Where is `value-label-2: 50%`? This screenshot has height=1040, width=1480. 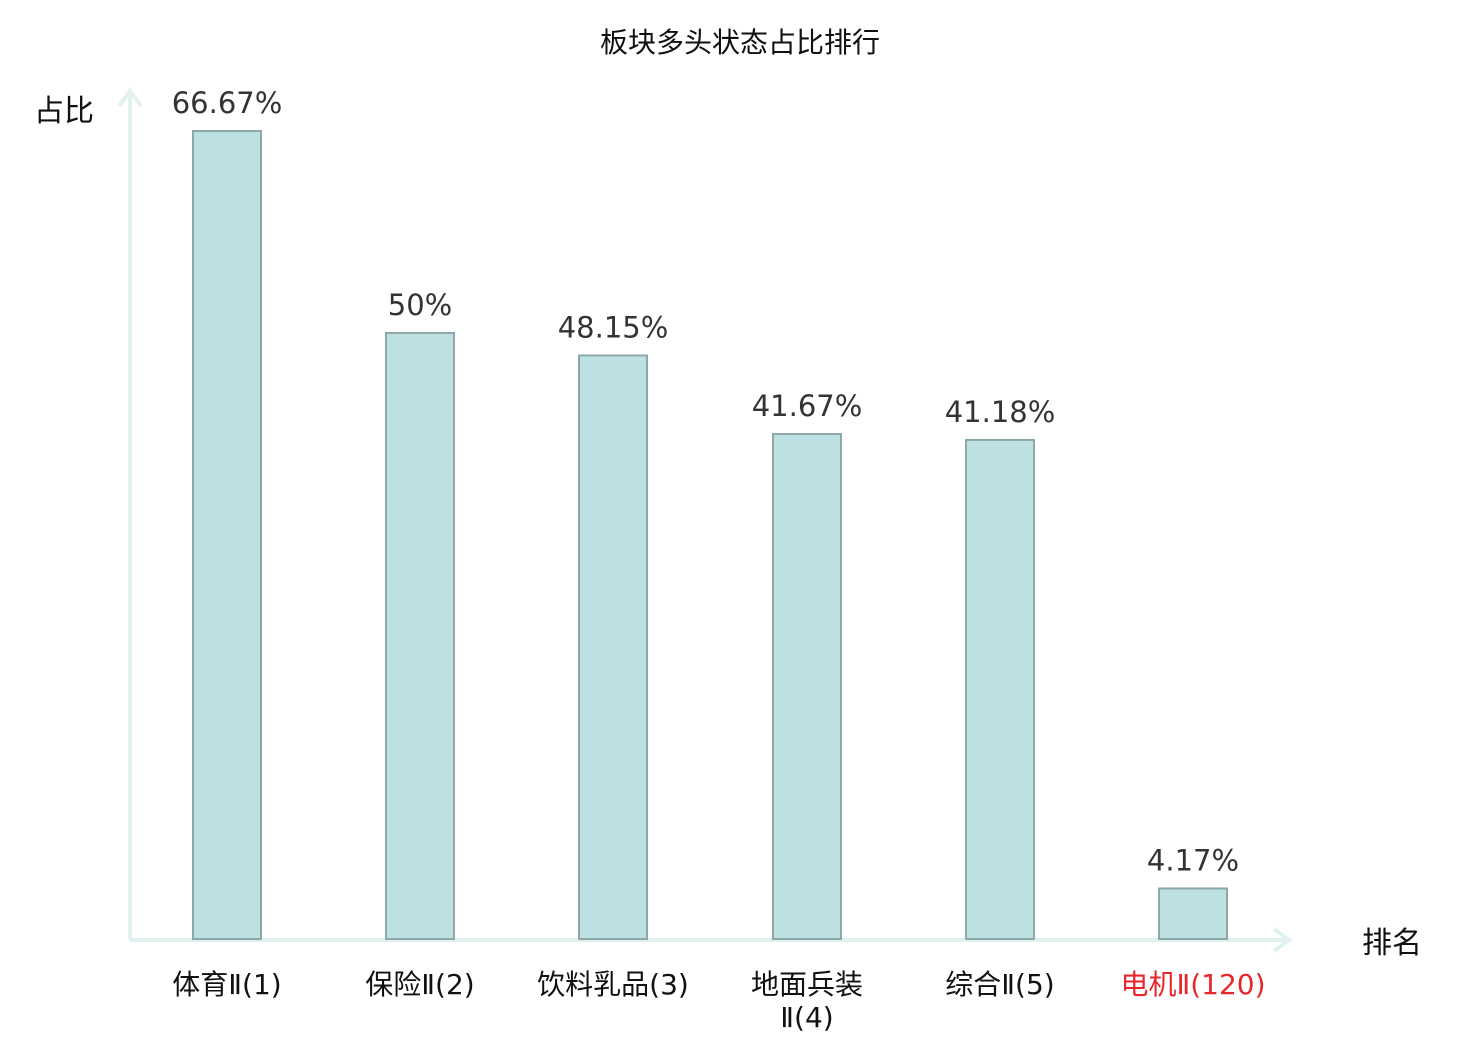 value-label-2: 50% is located at coordinates (420, 305).